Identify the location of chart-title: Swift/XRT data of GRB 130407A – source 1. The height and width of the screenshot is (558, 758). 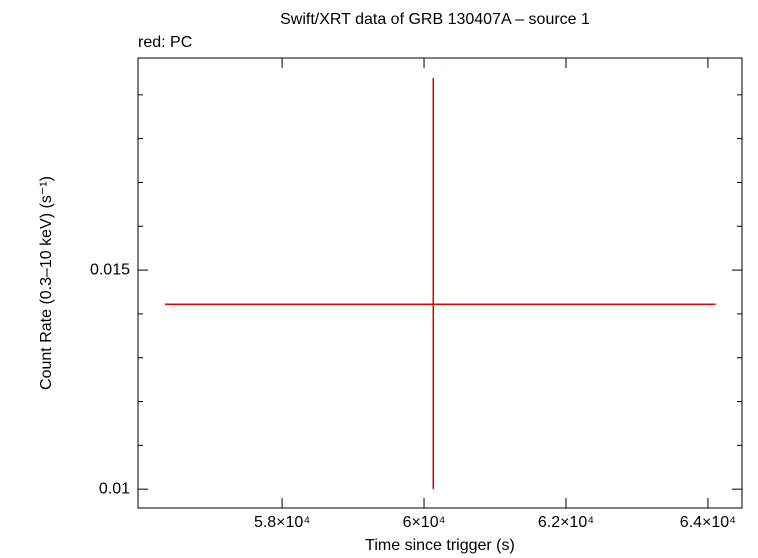
(435, 19).